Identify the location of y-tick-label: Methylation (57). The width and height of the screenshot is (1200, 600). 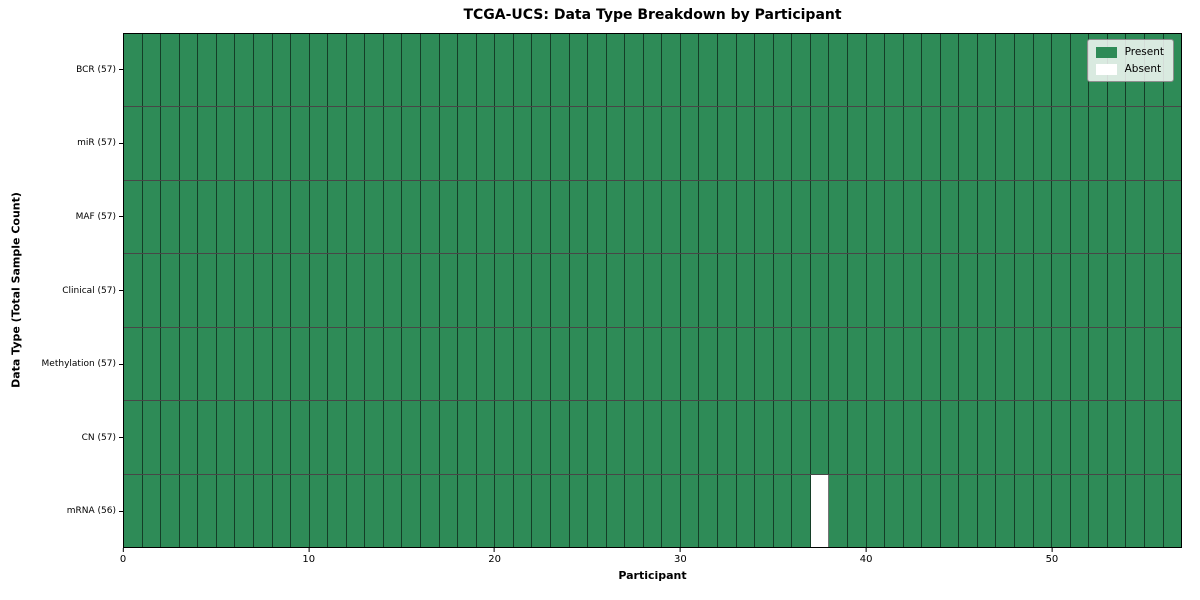
(78, 364).